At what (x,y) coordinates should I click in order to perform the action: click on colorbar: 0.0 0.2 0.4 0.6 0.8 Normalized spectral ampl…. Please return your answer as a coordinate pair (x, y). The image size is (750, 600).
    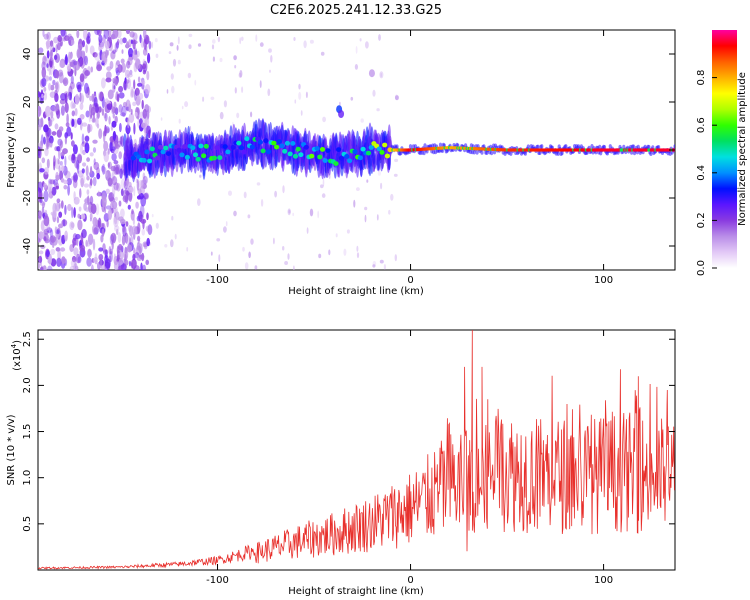
    Looking at the image, I should click on (722, 153).